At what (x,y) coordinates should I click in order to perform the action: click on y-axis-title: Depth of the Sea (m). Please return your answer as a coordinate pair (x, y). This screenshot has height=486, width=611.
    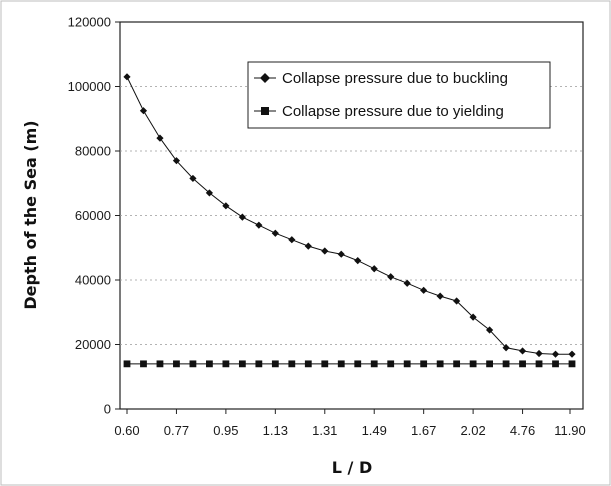
    Looking at the image, I should click on (30, 214).